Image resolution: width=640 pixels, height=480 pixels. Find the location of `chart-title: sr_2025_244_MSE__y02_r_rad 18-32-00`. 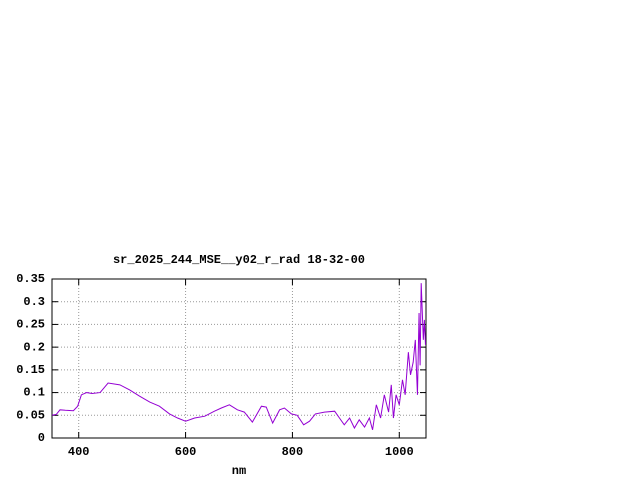

chart-title: sr_2025_244_MSE__y02_r_rad 18-32-00 is located at coordinates (239, 260).